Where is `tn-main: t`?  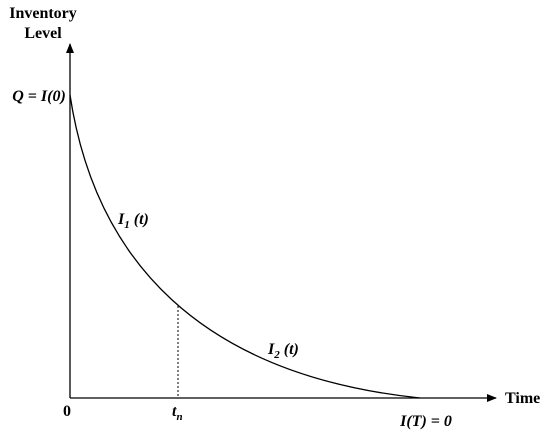 tn-main: t is located at coordinates (174, 411).